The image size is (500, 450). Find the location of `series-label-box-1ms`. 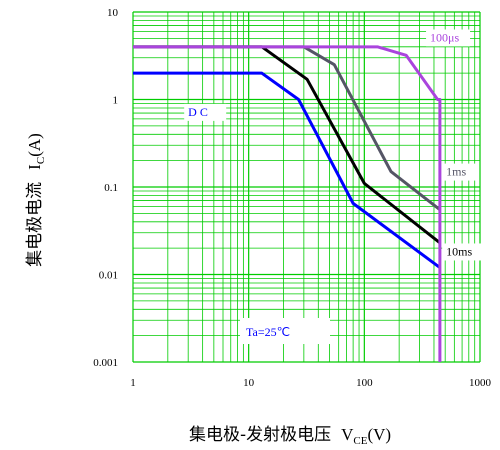

series-label-box-1ms is located at coordinates (459, 172).